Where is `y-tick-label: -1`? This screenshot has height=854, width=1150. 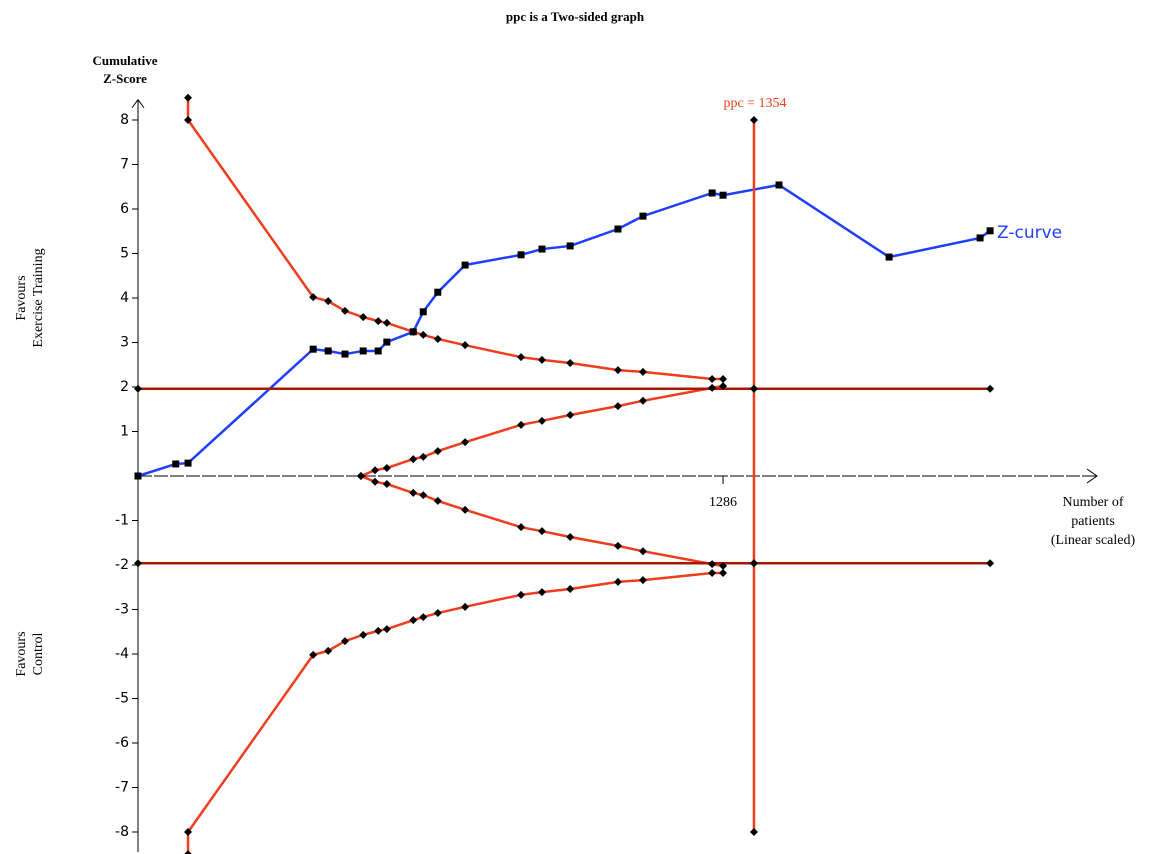 y-tick-label: -1 is located at coordinates (122, 521).